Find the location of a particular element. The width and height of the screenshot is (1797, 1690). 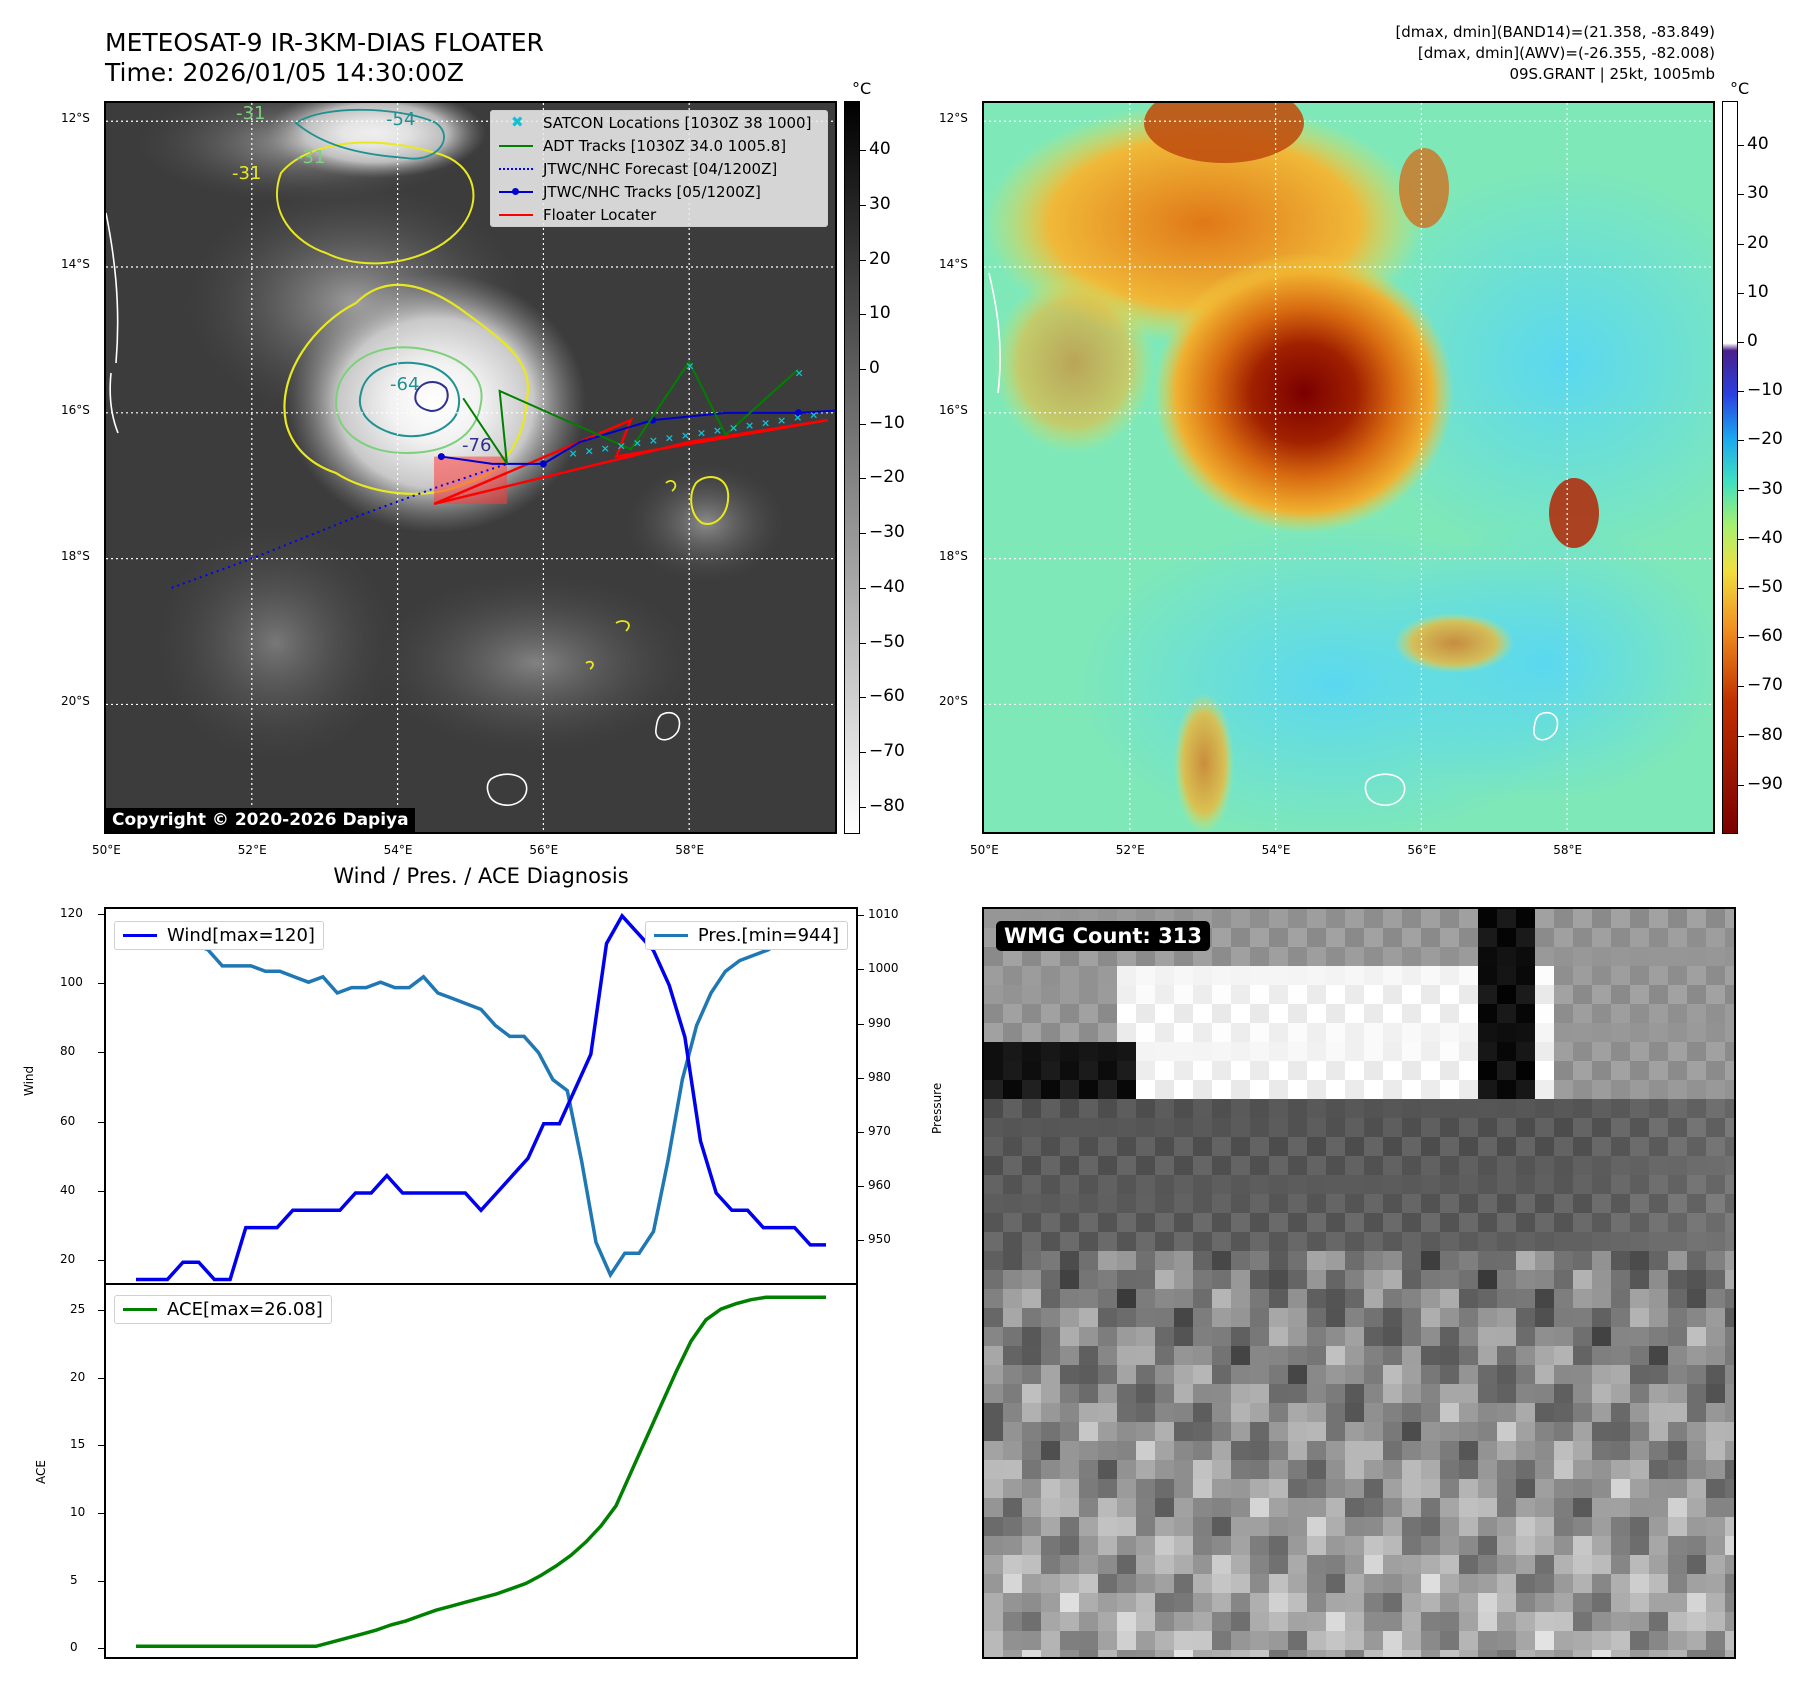

wind-pressure-plot is located at coordinates (481, 1097).